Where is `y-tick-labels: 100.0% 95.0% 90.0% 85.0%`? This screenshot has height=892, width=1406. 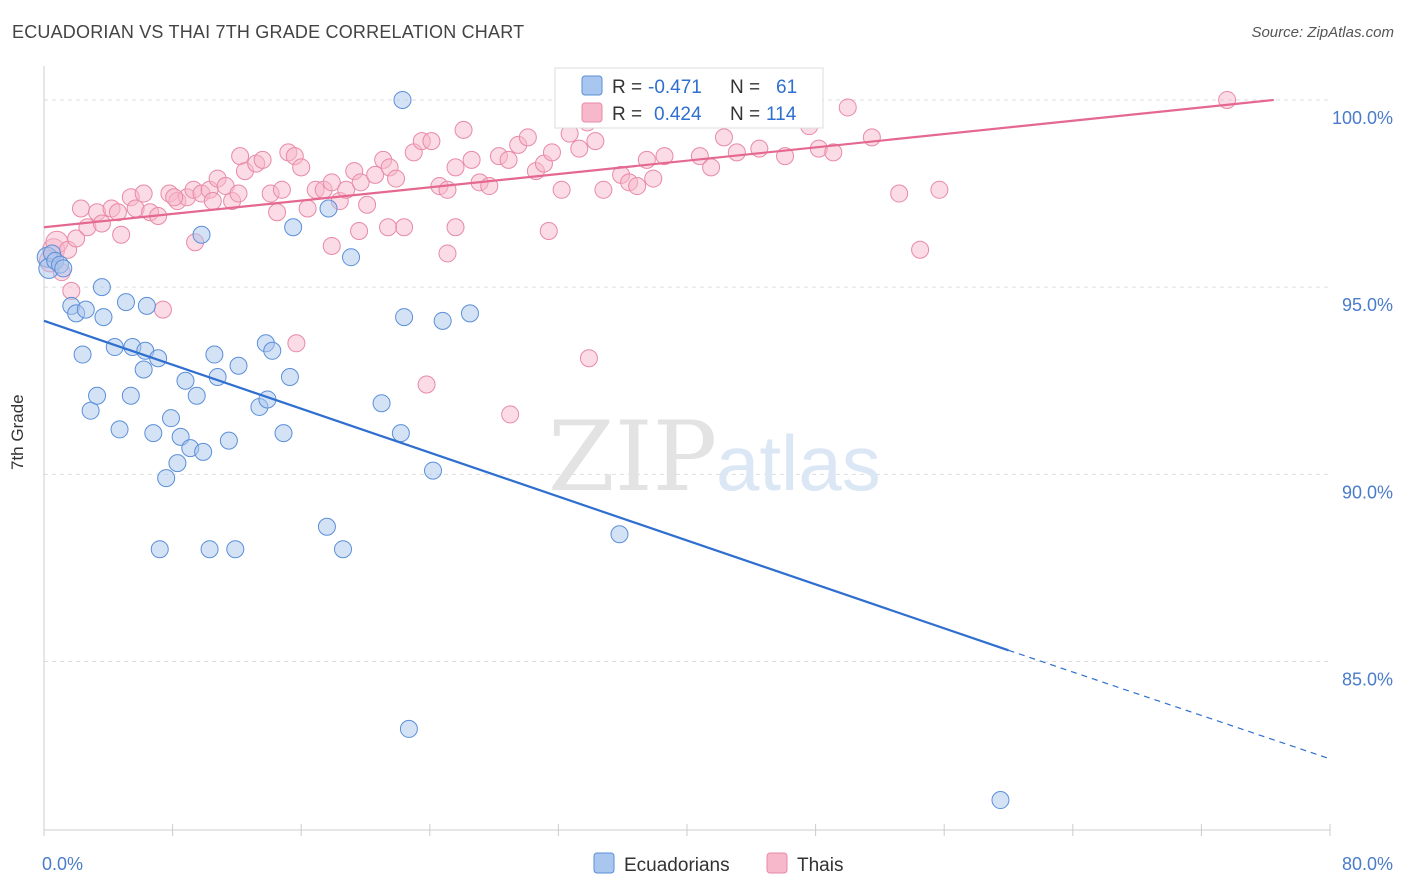
y-tick-labels: 100.0% 95.0% 90.0% 85.0% is located at coordinates (1362, 399).